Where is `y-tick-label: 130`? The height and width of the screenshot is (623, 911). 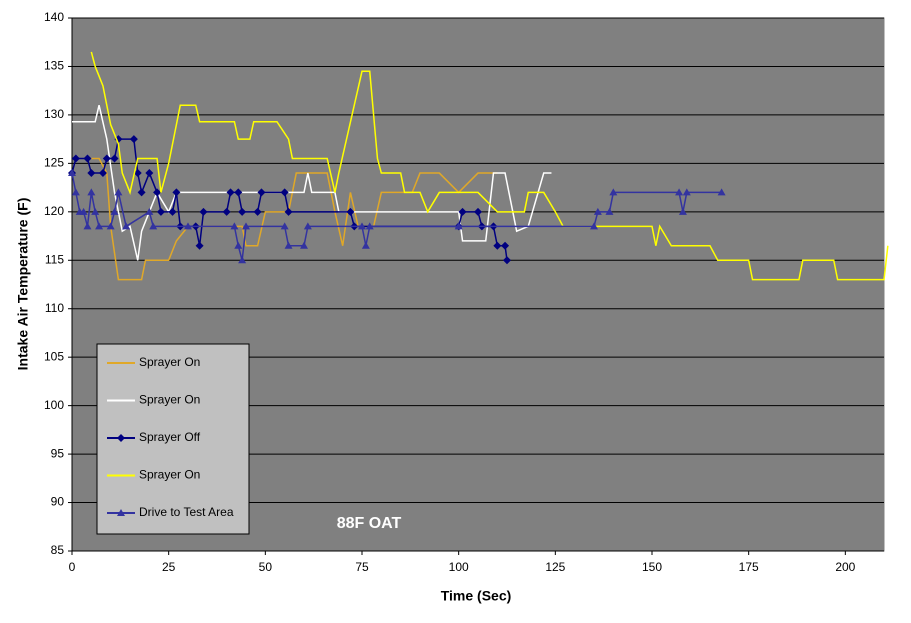 y-tick-label: 130 is located at coordinates (54, 114).